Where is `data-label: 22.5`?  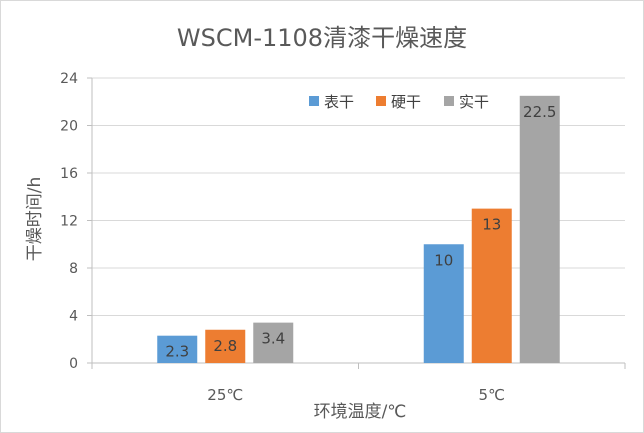
data-label: 22.5 is located at coordinates (539, 112).